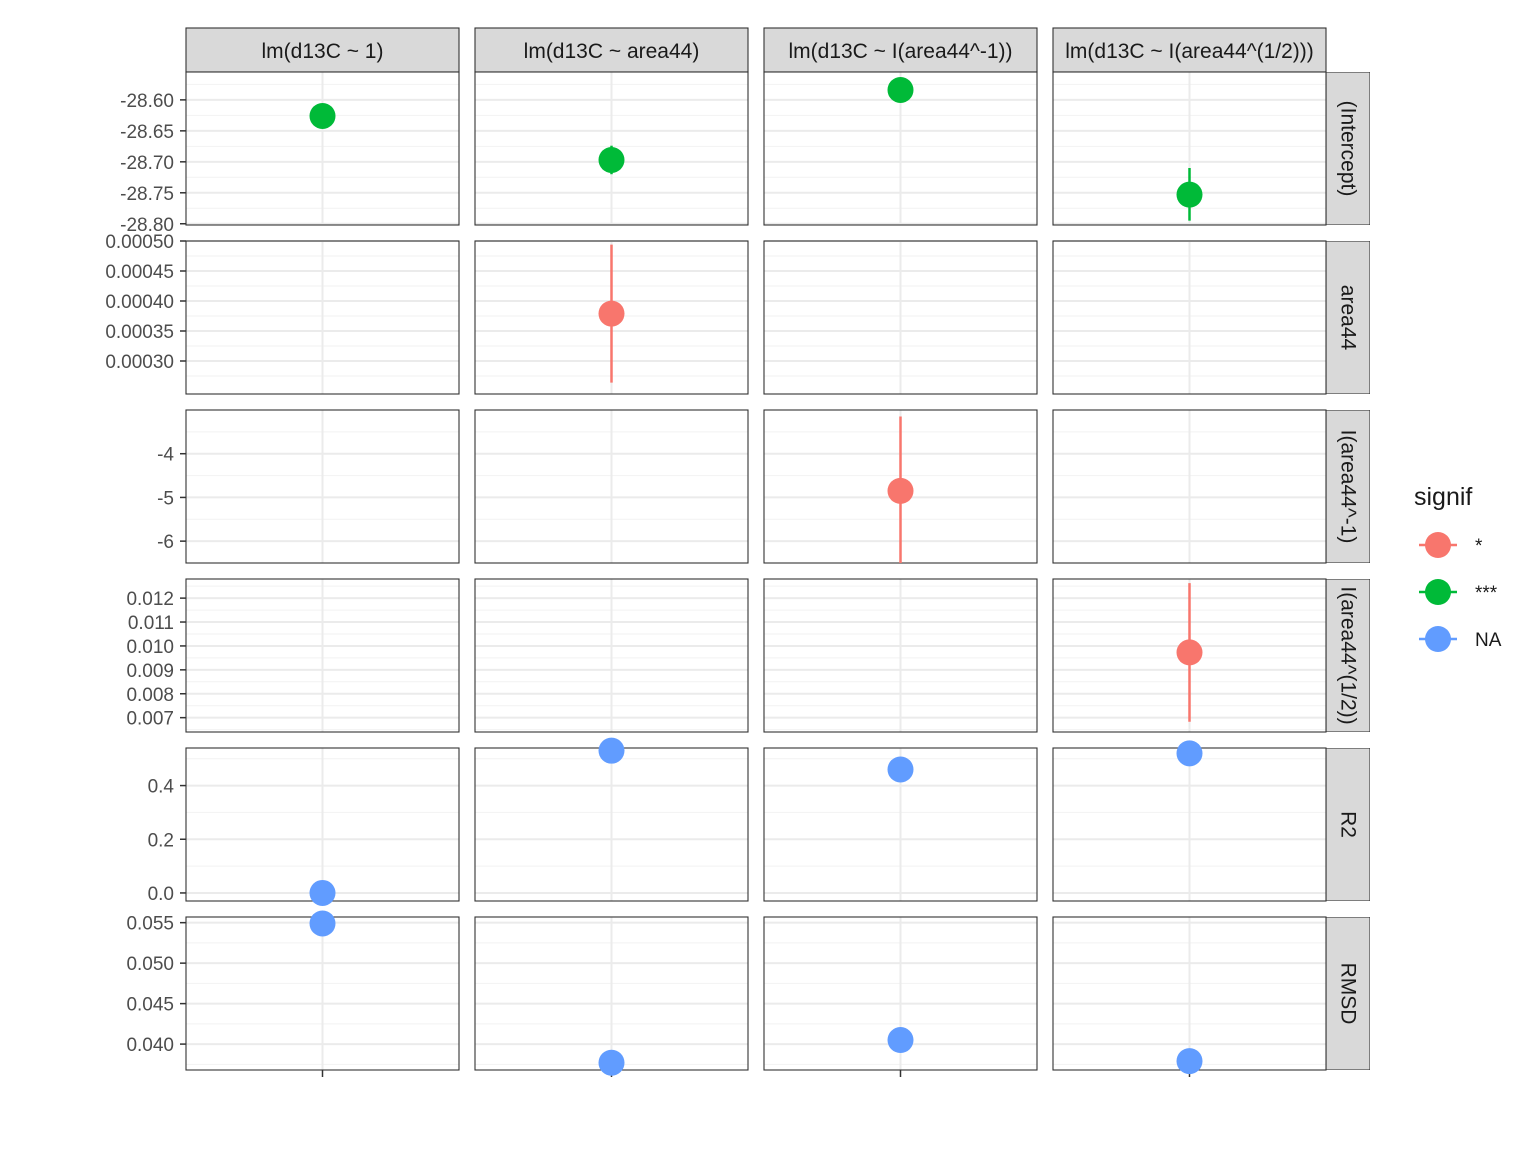  Describe the element at coordinates (150, 695) in the screenshot. I see `y-tick-label: 0.008` at that location.